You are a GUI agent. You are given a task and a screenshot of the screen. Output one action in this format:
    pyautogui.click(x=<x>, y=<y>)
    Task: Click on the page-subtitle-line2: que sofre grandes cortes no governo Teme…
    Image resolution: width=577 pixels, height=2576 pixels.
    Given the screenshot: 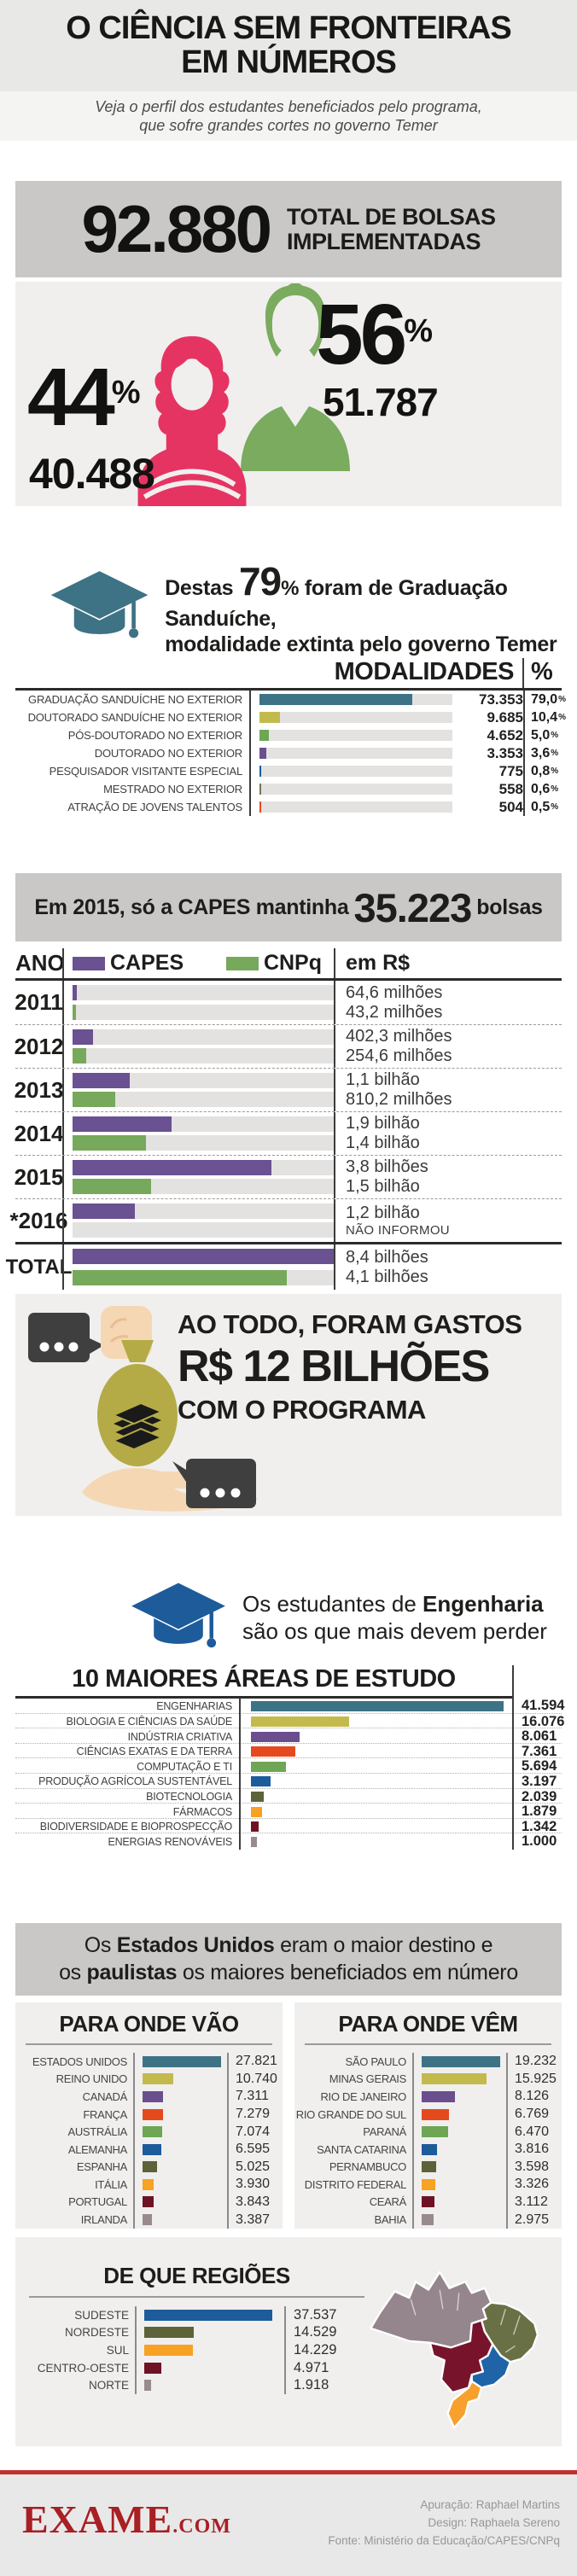 What is the action you would take?
    pyautogui.click(x=289, y=125)
    